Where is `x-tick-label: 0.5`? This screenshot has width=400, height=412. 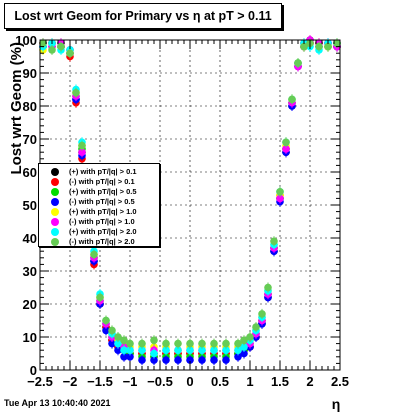 x-tick-label: 0.5 is located at coordinates (220, 381).